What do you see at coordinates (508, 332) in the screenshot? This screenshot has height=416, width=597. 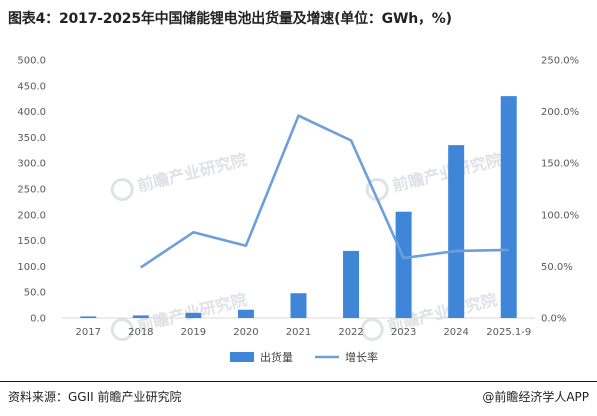 I see `x-tick-label: 2025.1-9` at bounding box center [508, 332].